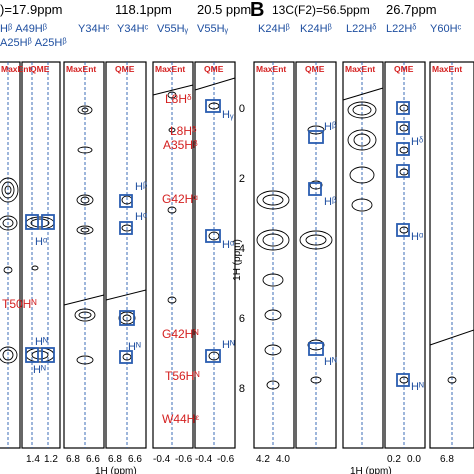  I want to click on annot-hy: Hᵧ, so click(228, 115).